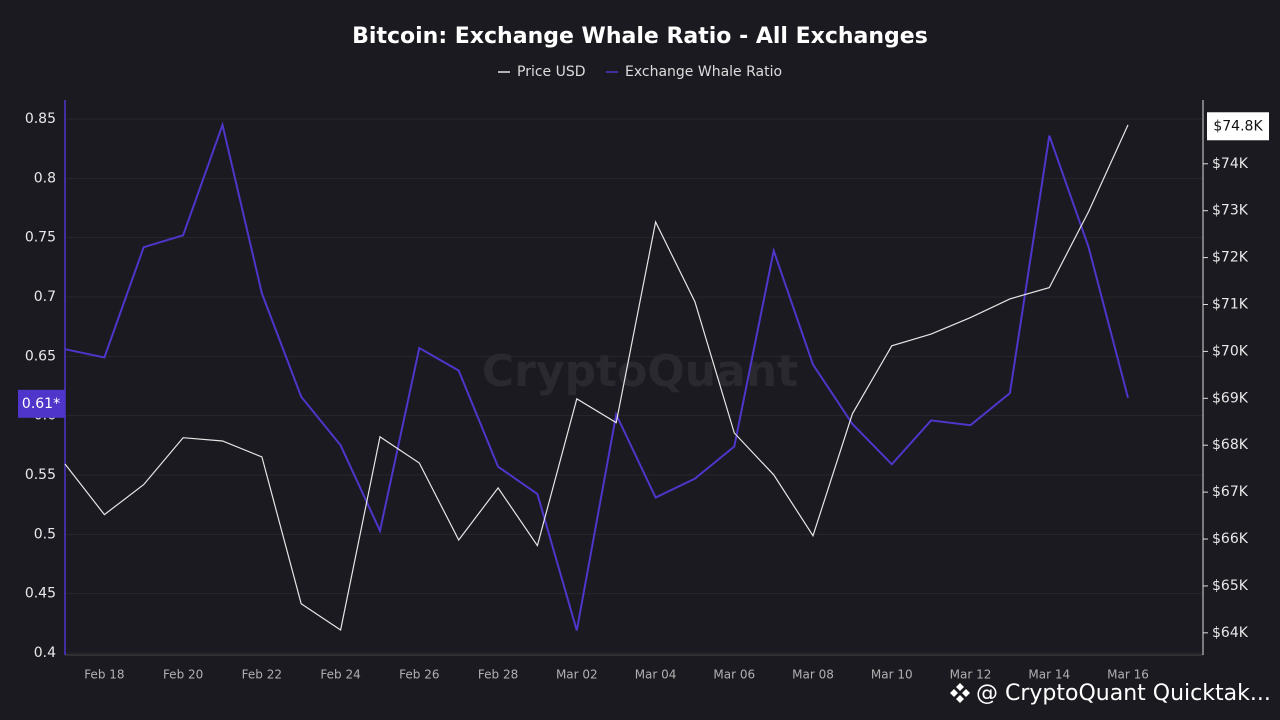 The height and width of the screenshot is (720, 1280). I want to click on x-tick-label: Feb 20, so click(183, 675).